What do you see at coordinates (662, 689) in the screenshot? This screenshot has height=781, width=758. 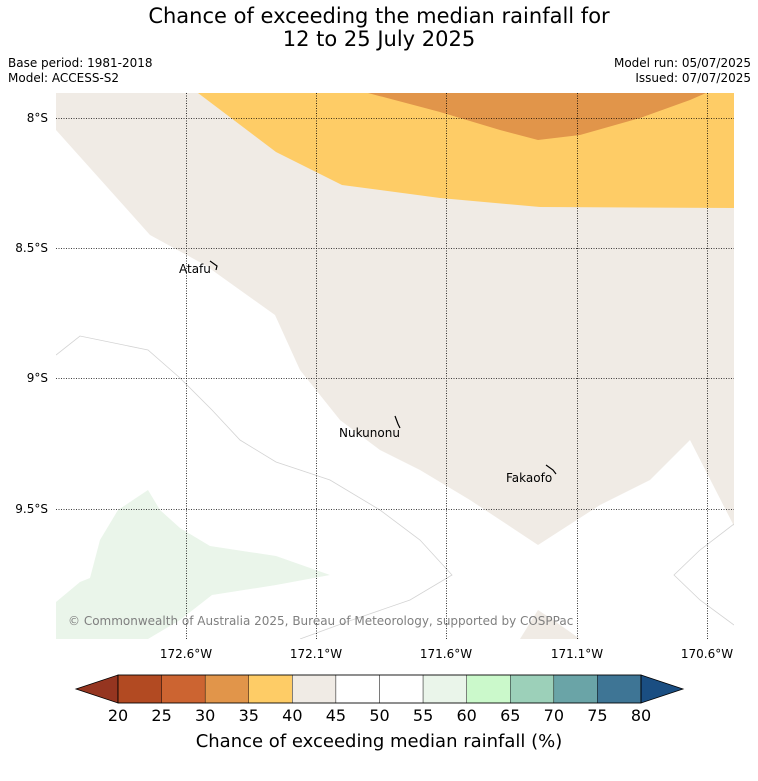 I see `colorbar-over-arrow` at bounding box center [662, 689].